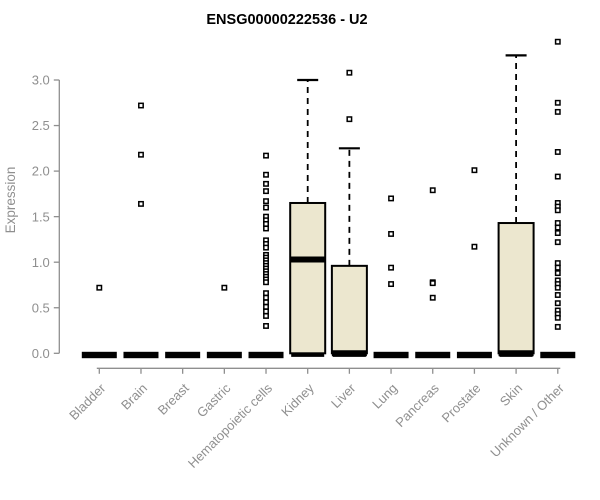 The image size is (600, 500). Describe the element at coordinates (41, 262) in the screenshot. I see `y-tick-label: 1.0` at that location.